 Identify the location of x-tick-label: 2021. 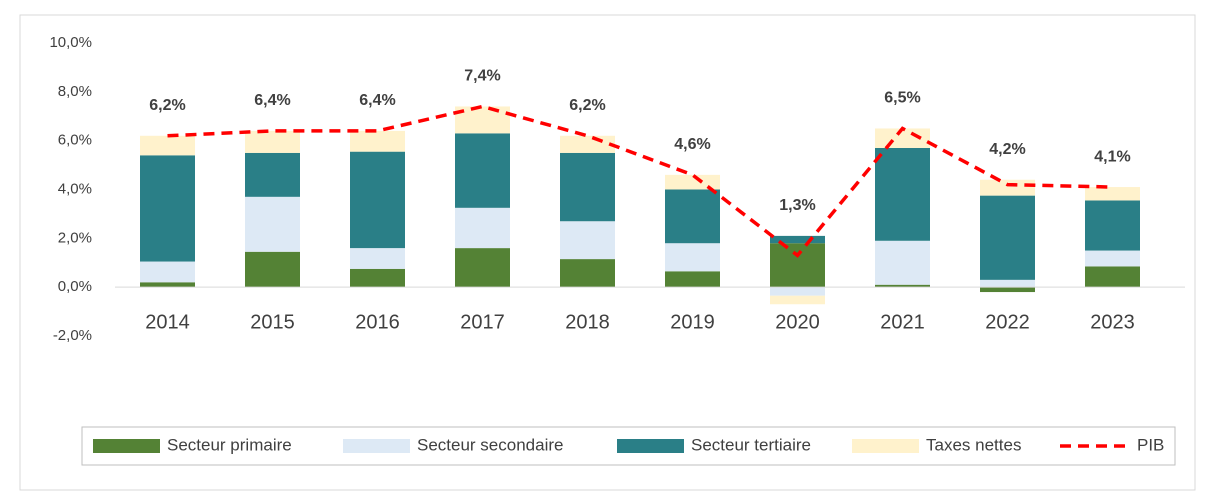
(902, 322).